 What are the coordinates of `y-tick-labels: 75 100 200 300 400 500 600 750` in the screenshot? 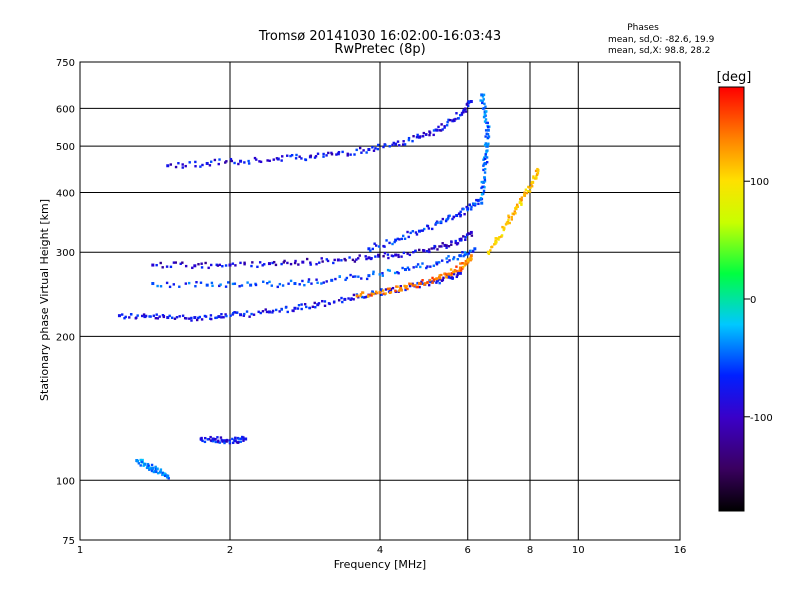 It's located at (65, 302).